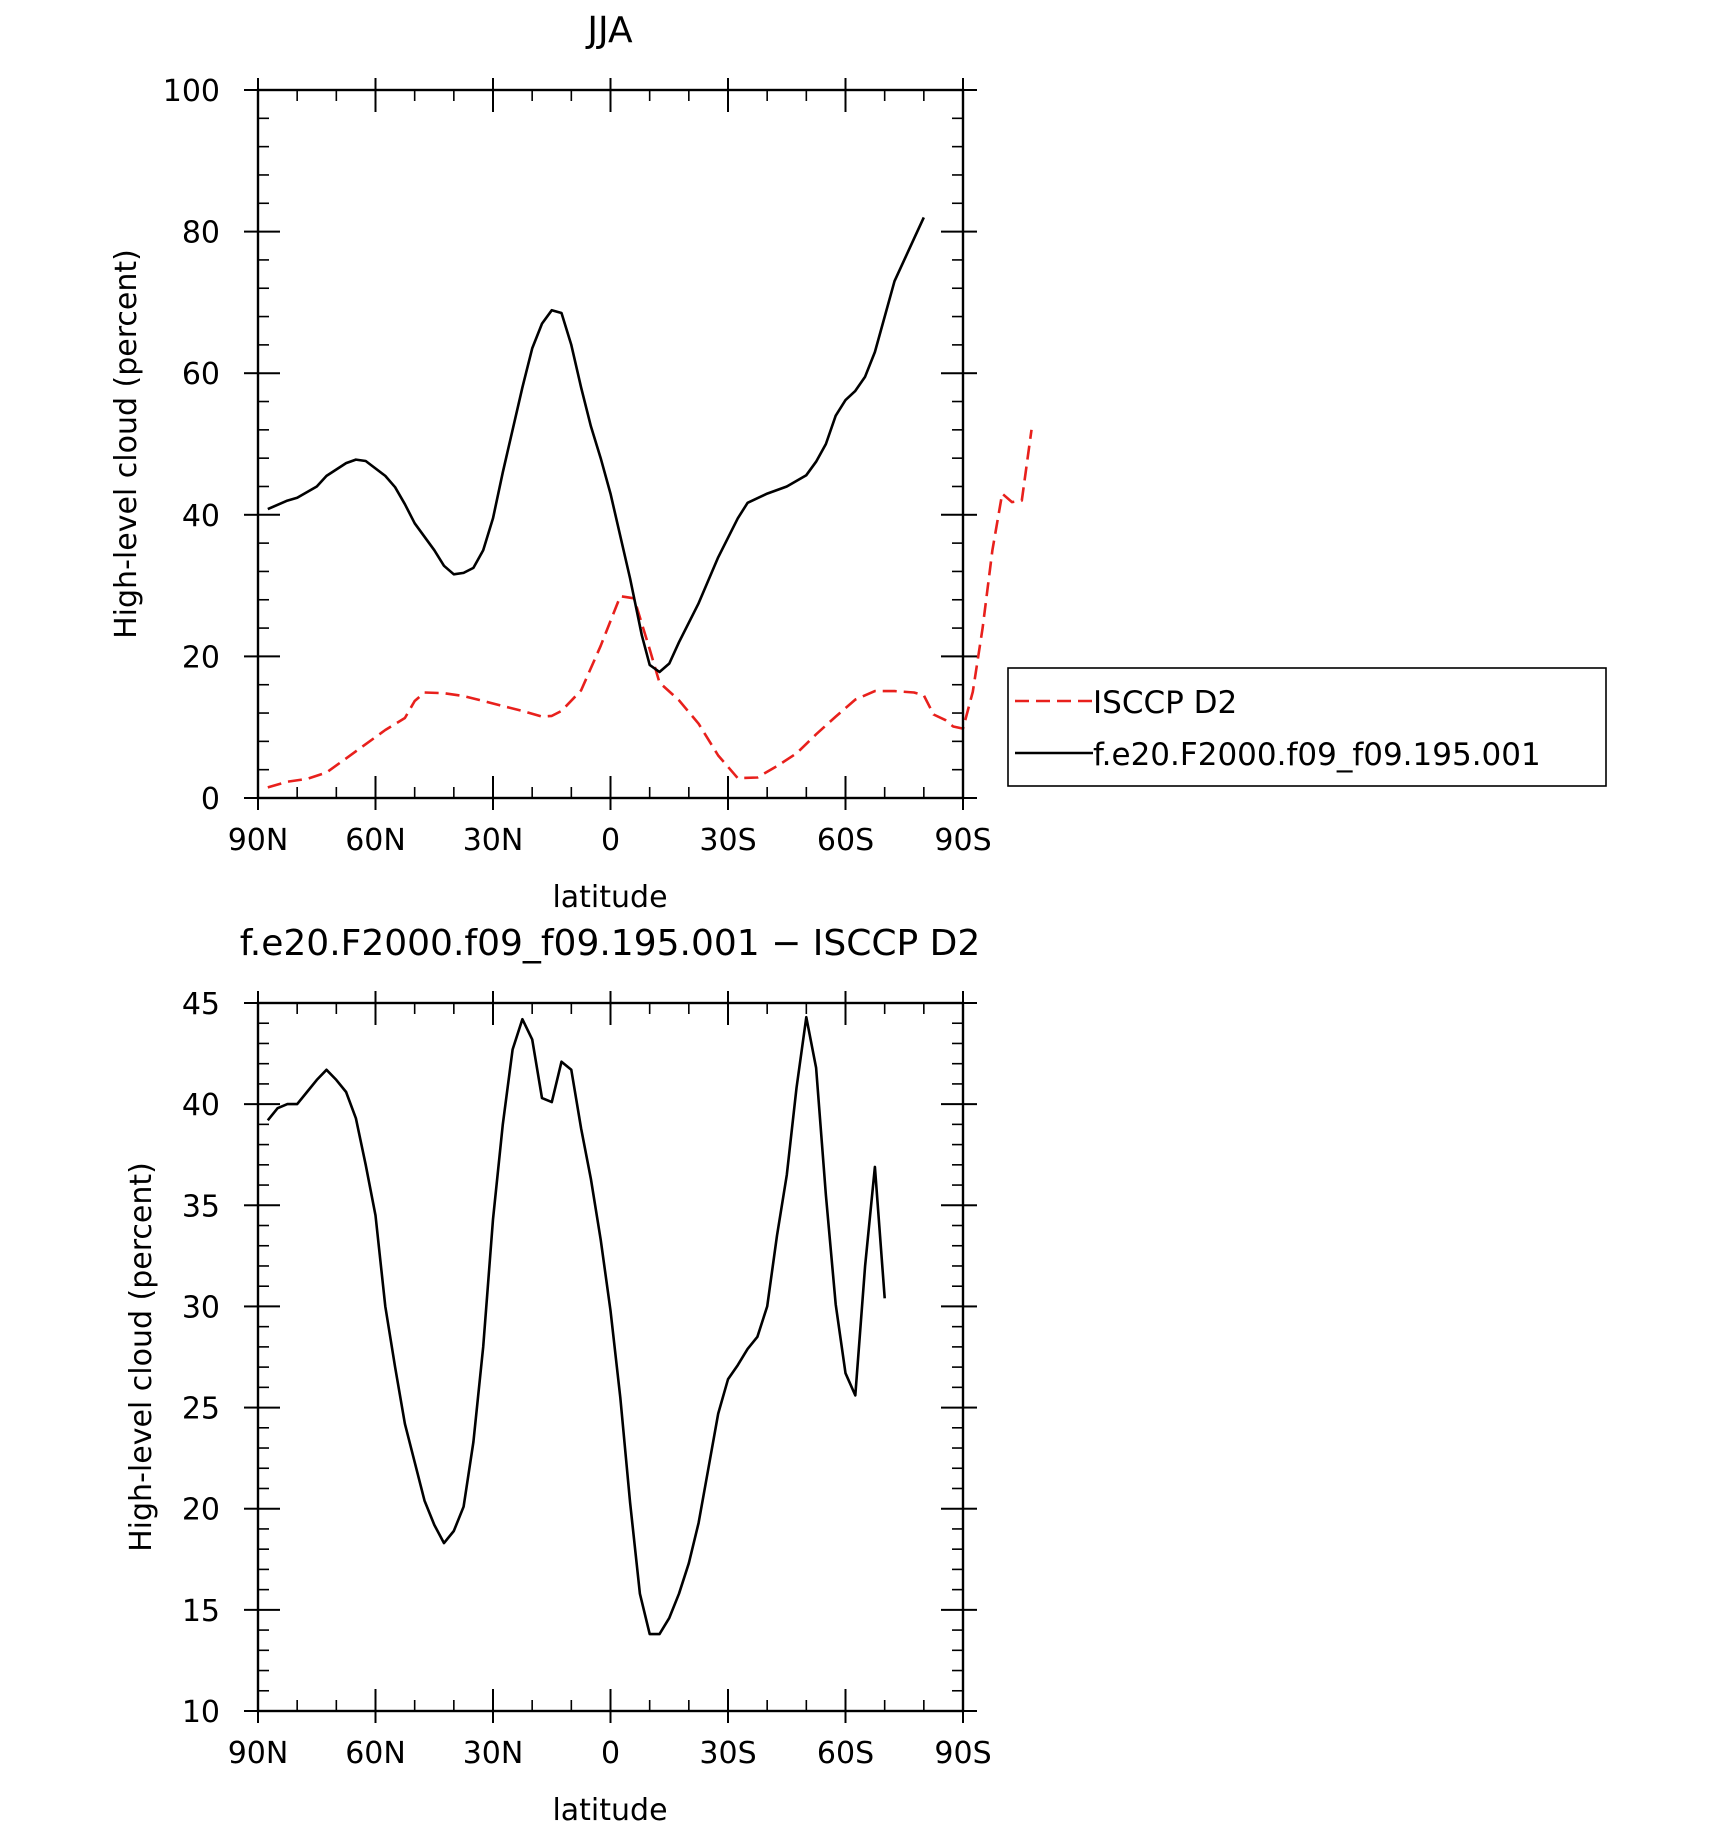  Describe the element at coordinates (493, 1753) in the screenshot. I see `bottom-x-tick-label: 30N` at that location.